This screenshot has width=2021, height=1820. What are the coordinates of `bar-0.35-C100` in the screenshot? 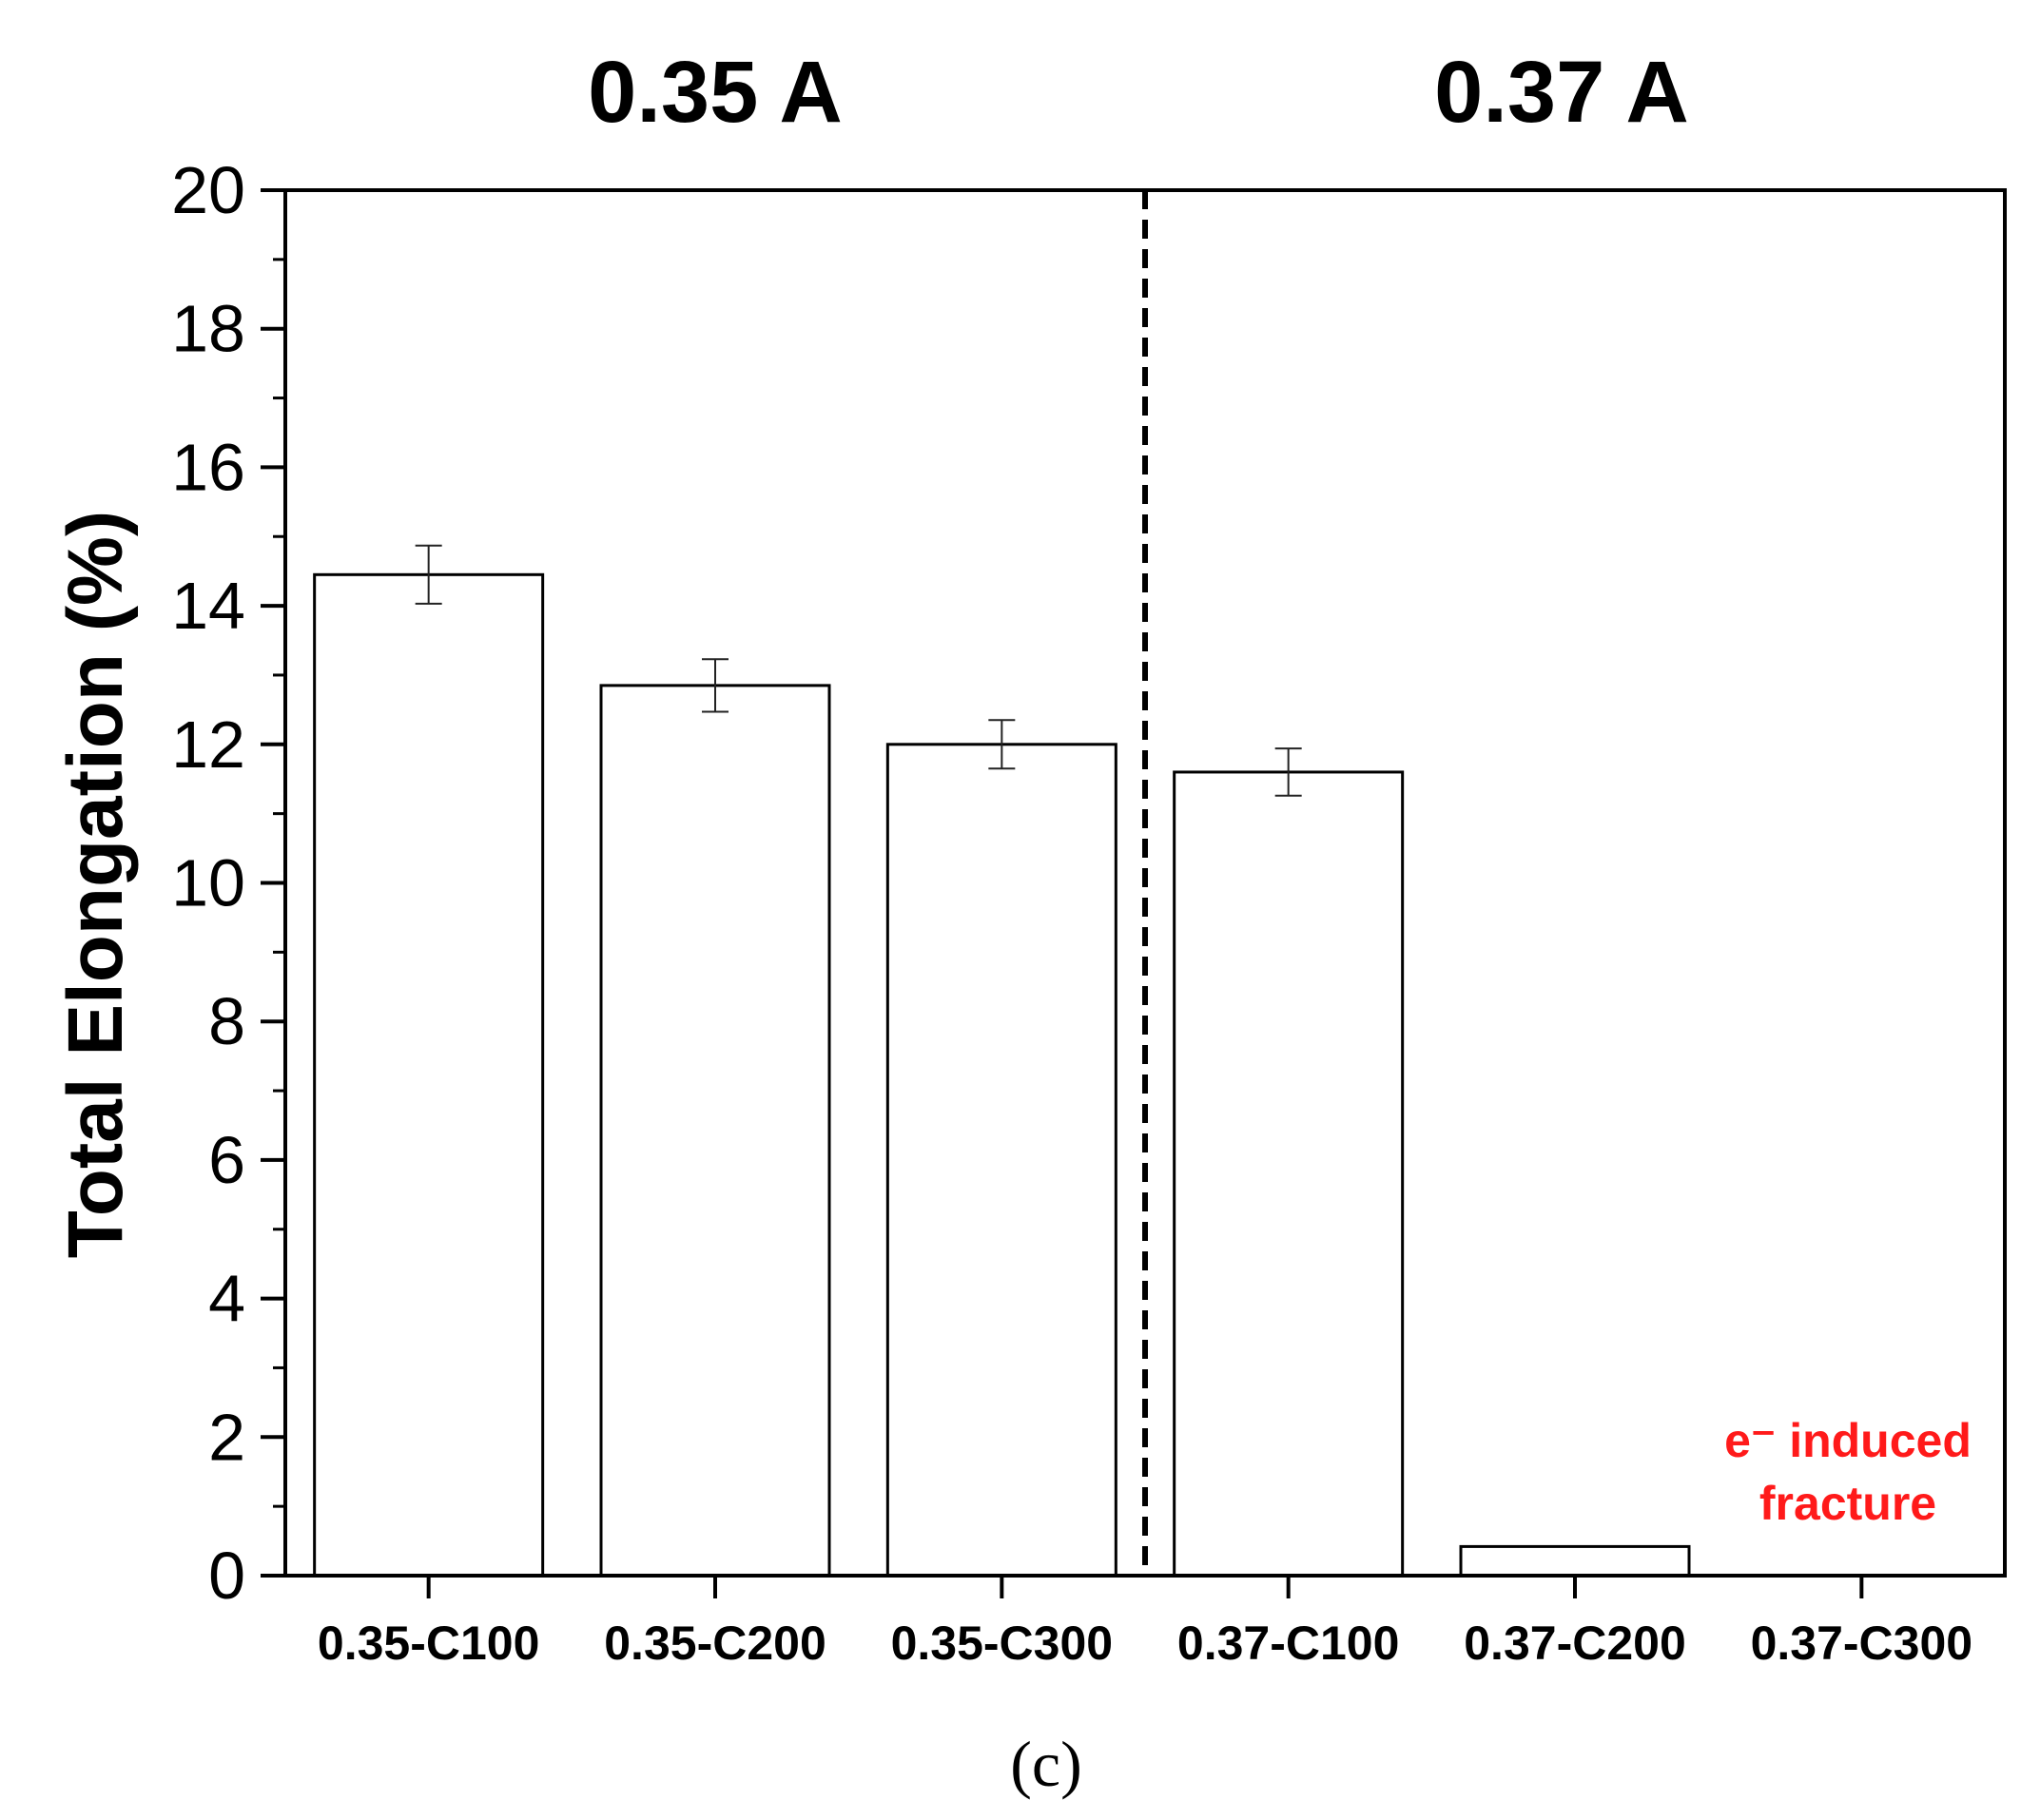 It's located at (429, 1075).